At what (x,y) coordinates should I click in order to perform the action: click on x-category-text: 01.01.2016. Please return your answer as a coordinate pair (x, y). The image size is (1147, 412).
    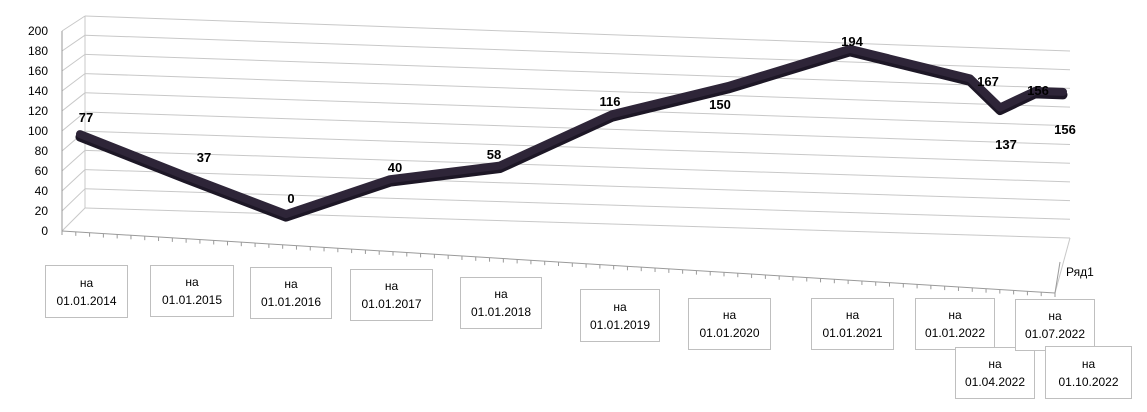
    Looking at the image, I should click on (291, 302).